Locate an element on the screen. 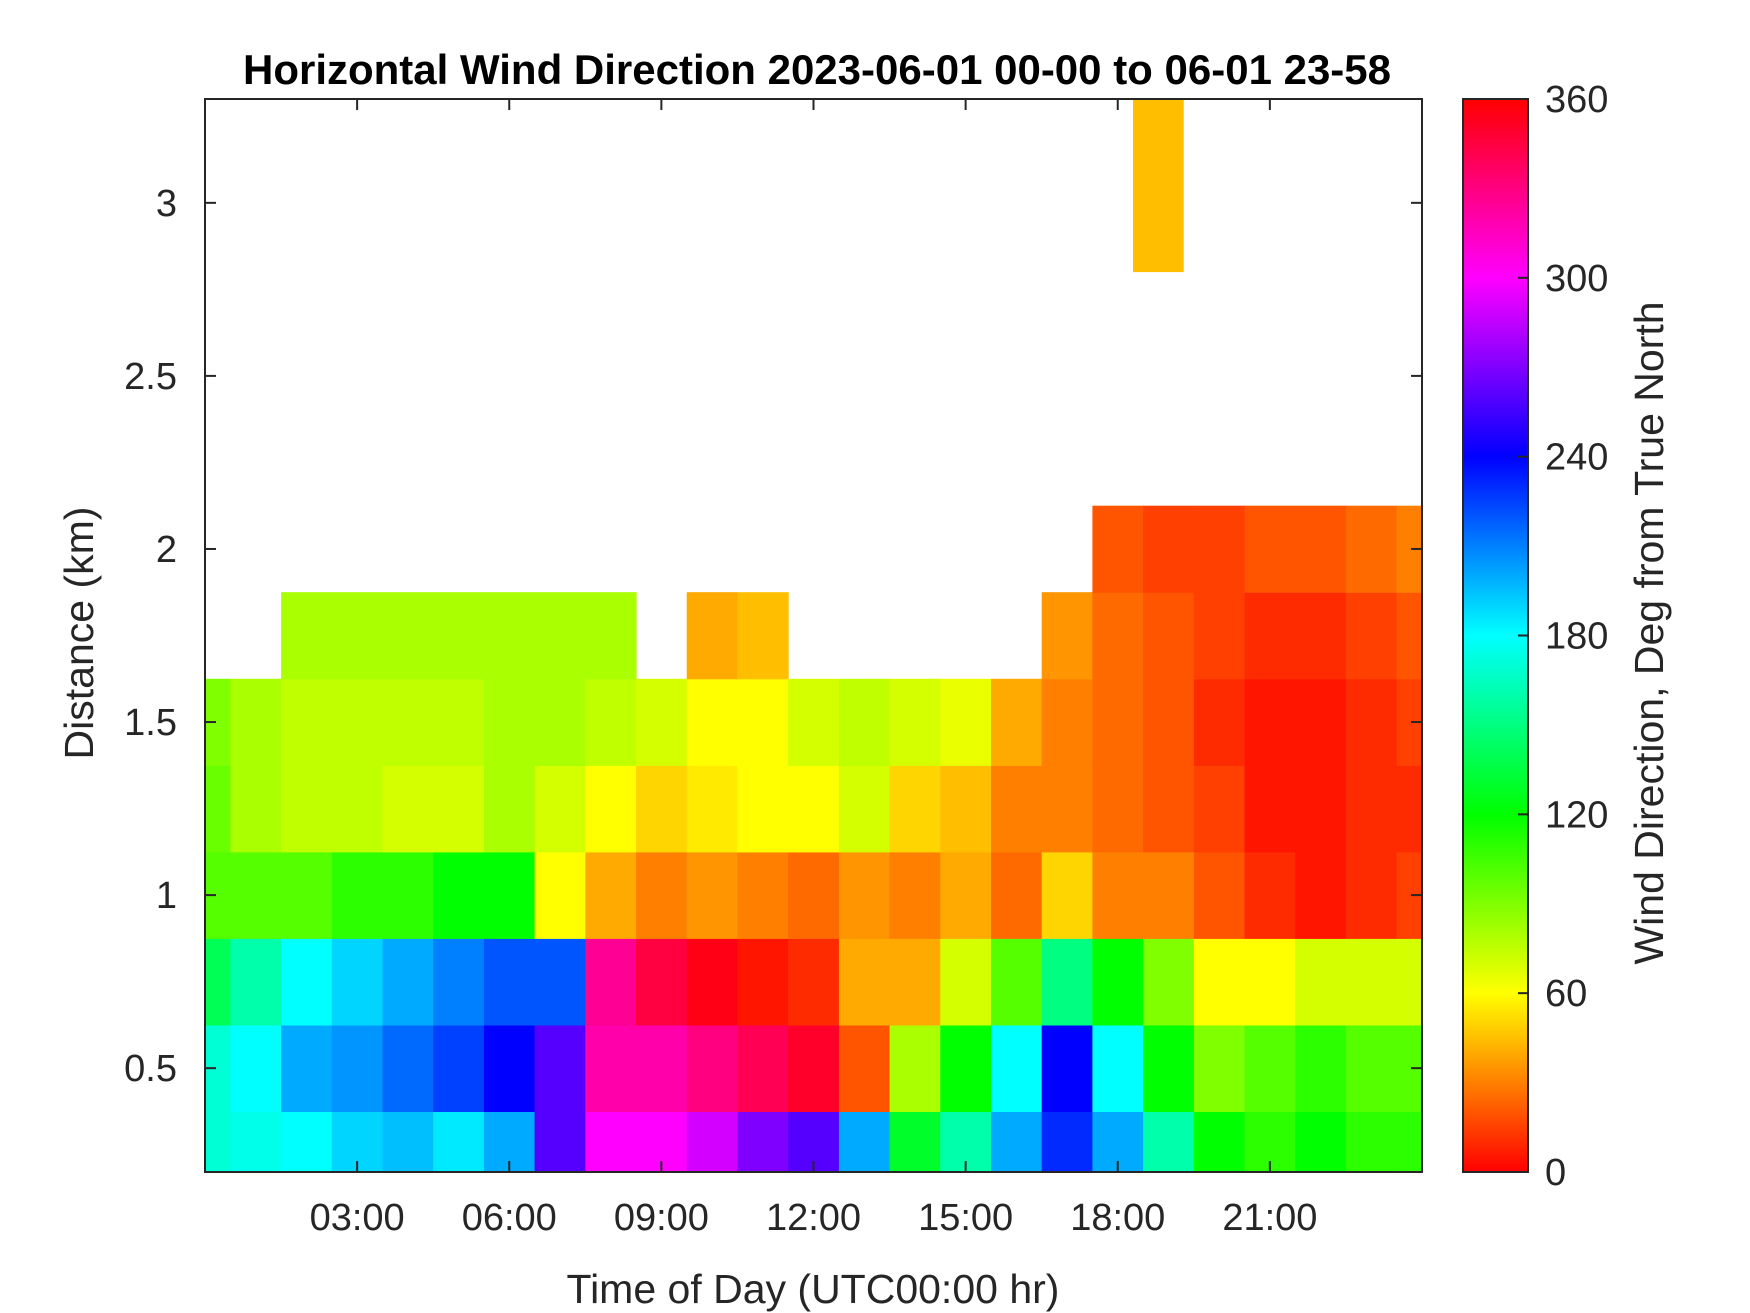 This screenshot has height=1313, width=1750. heatmap-upper-patch is located at coordinates (1158, 186).